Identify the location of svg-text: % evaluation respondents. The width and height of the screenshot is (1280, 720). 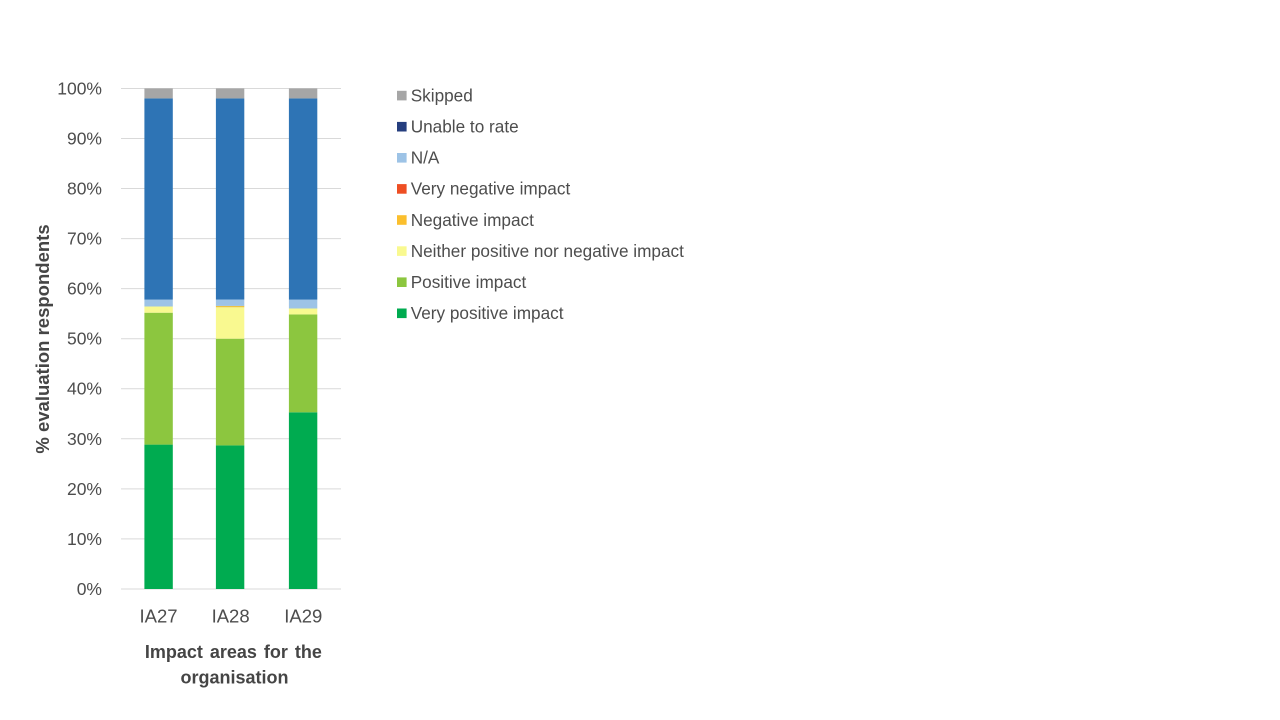
(42, 338).